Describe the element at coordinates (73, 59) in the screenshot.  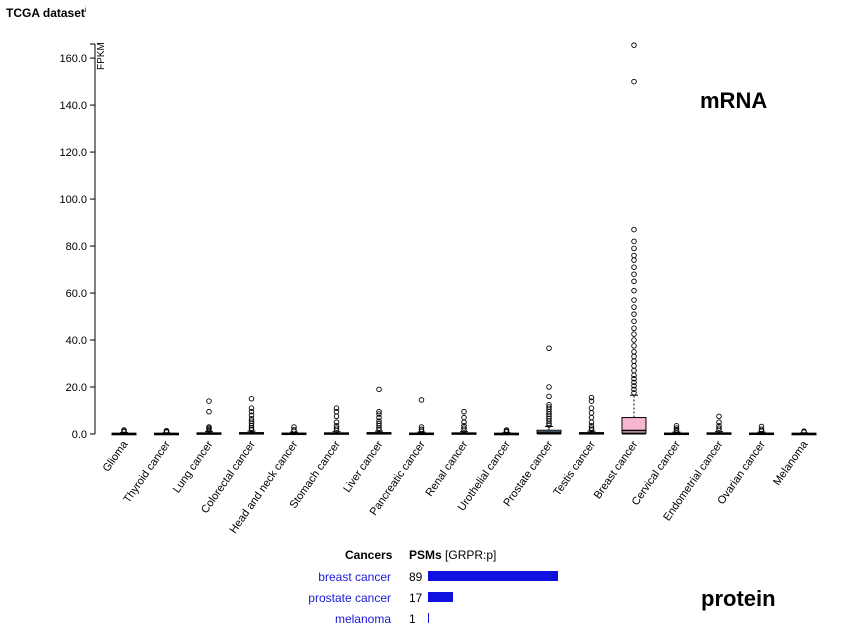
I see `y-tick-label: 160.0` at that location.